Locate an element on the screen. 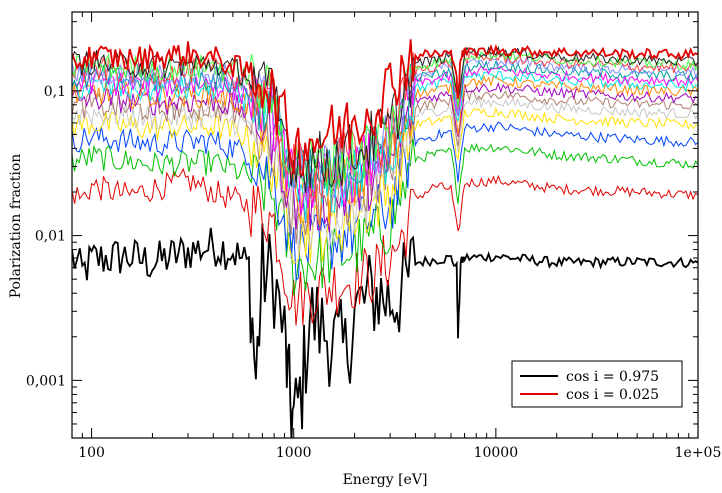  x-tick-label: 100 is located at coordinates (91, 453).